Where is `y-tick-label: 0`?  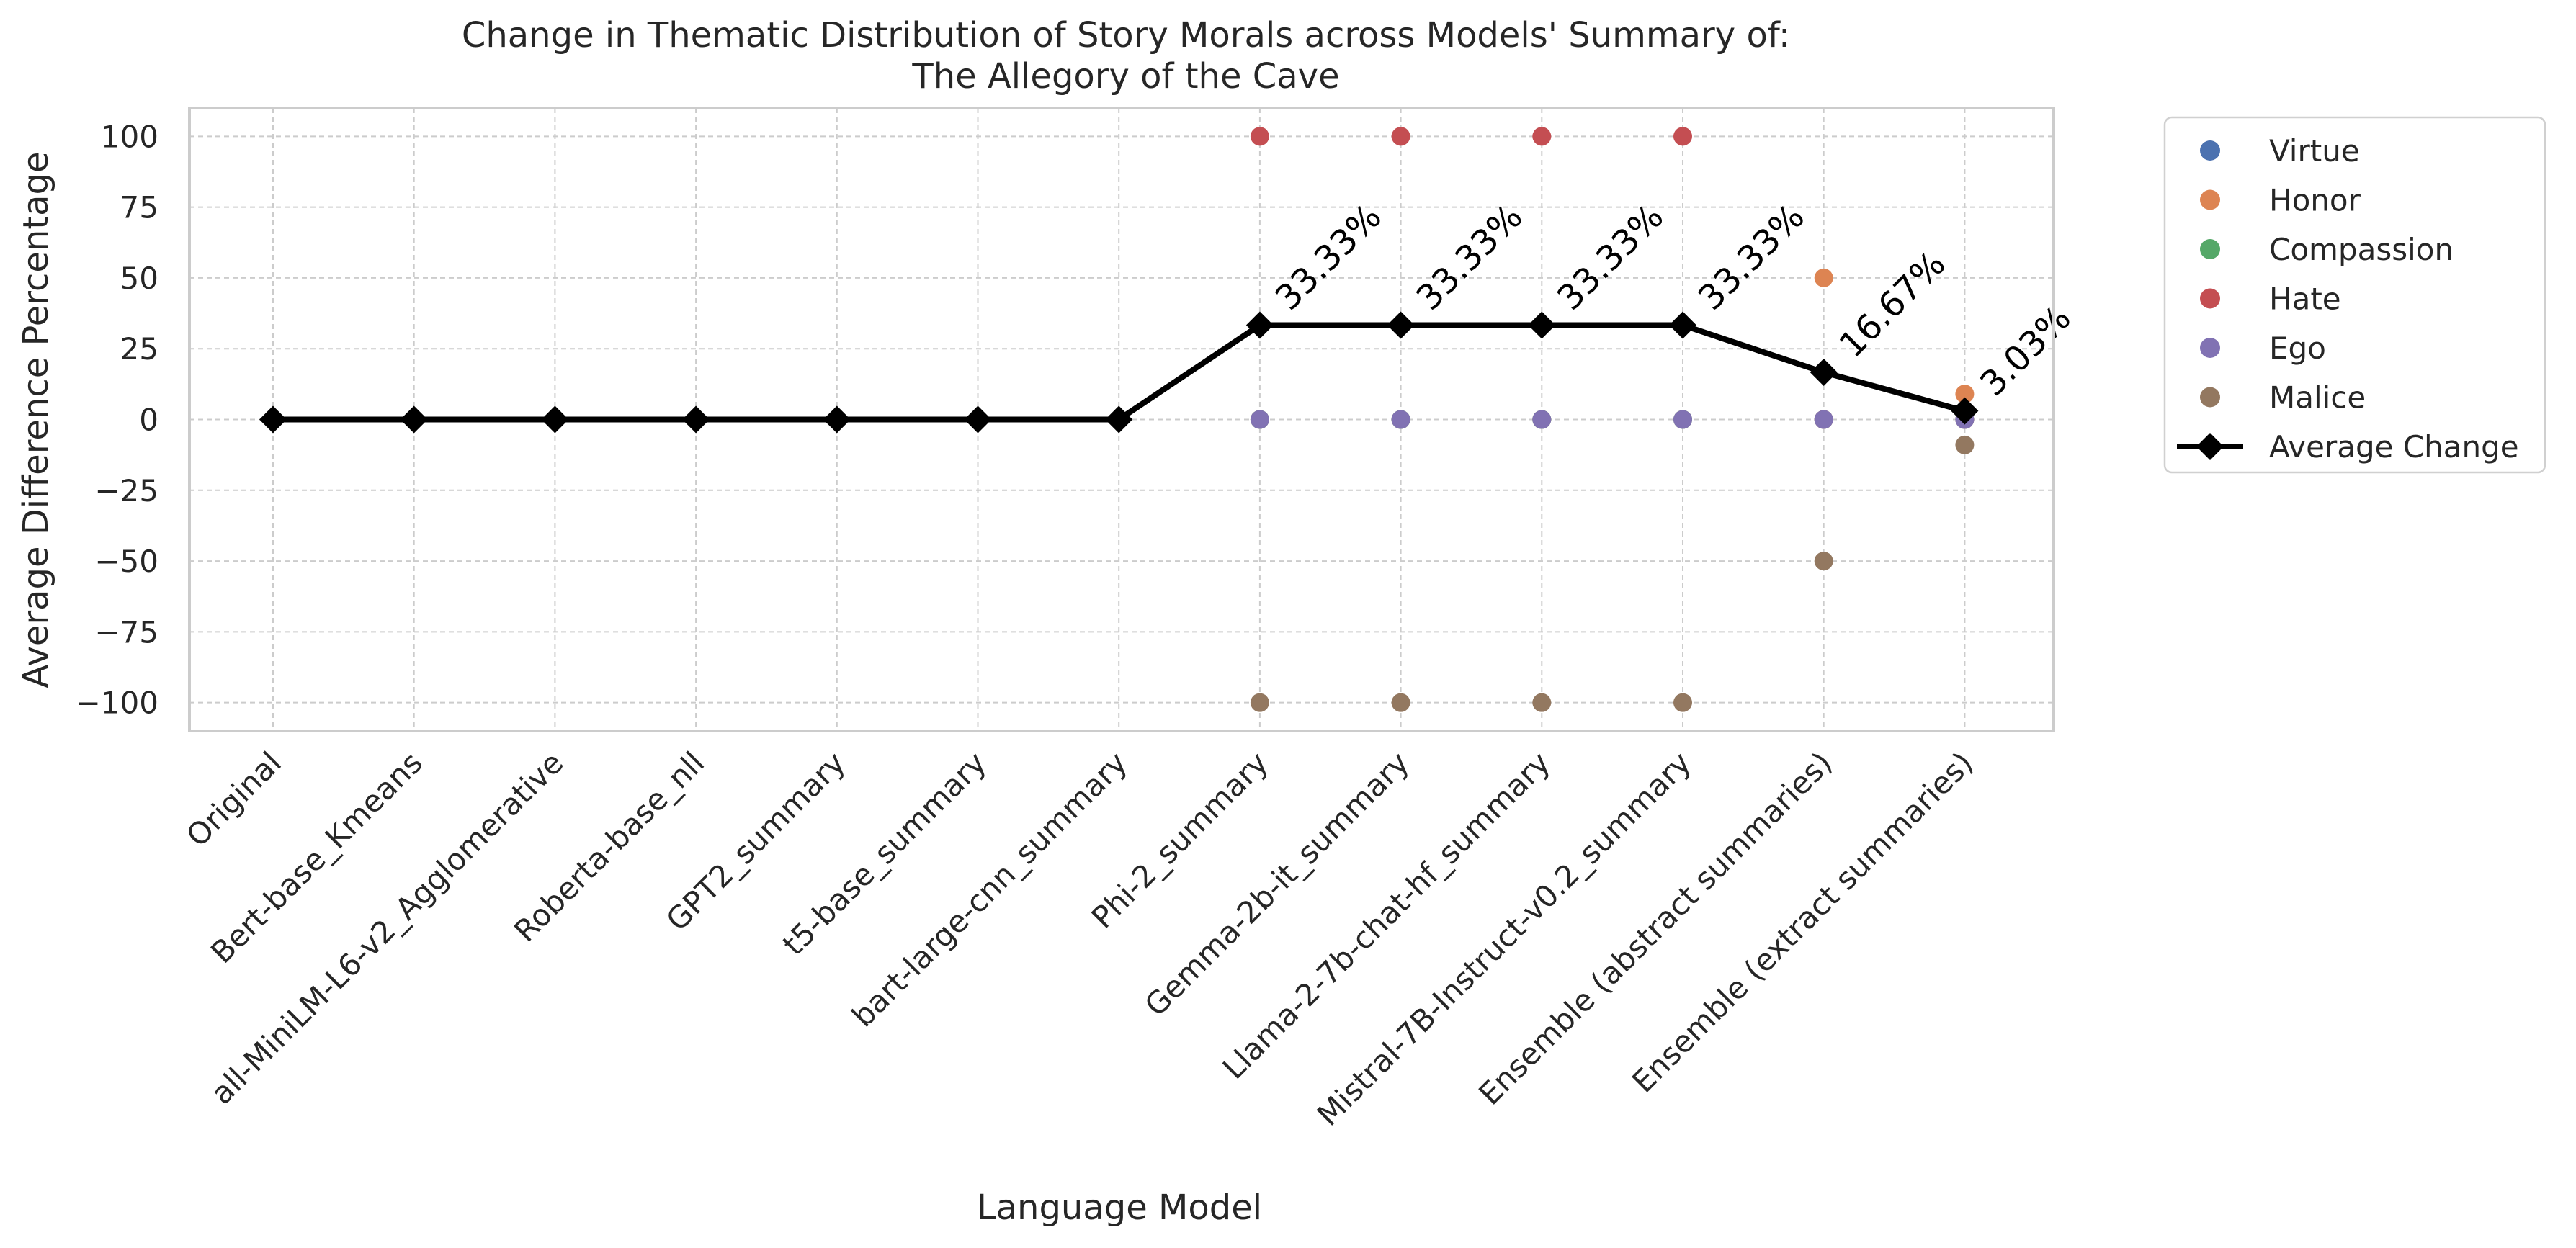 y-tick-label: 0 is located at coordinates (148, 420).